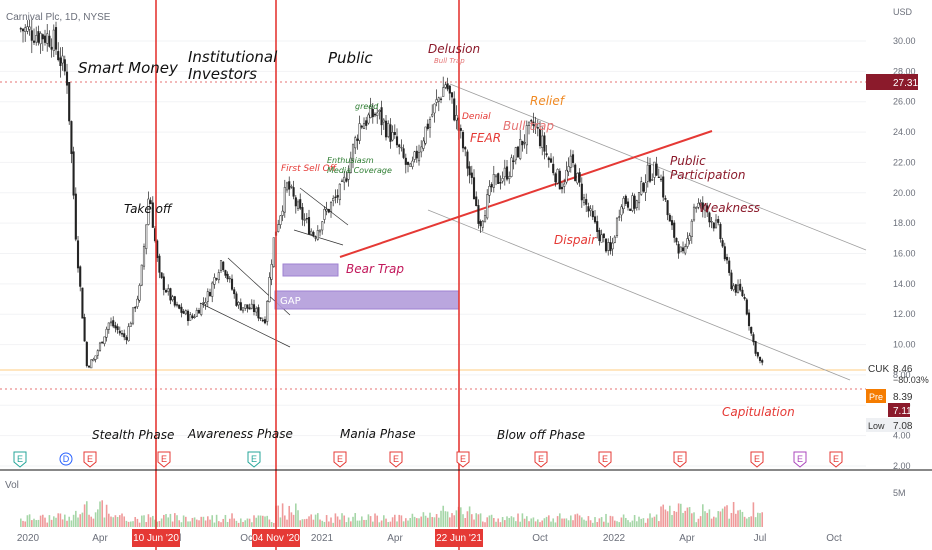  What do you see at coordinates (428, 459) in the screenshot?
I see `event-badges: E D E E E E E E E E E E EE` at bounding box center [428, 459].